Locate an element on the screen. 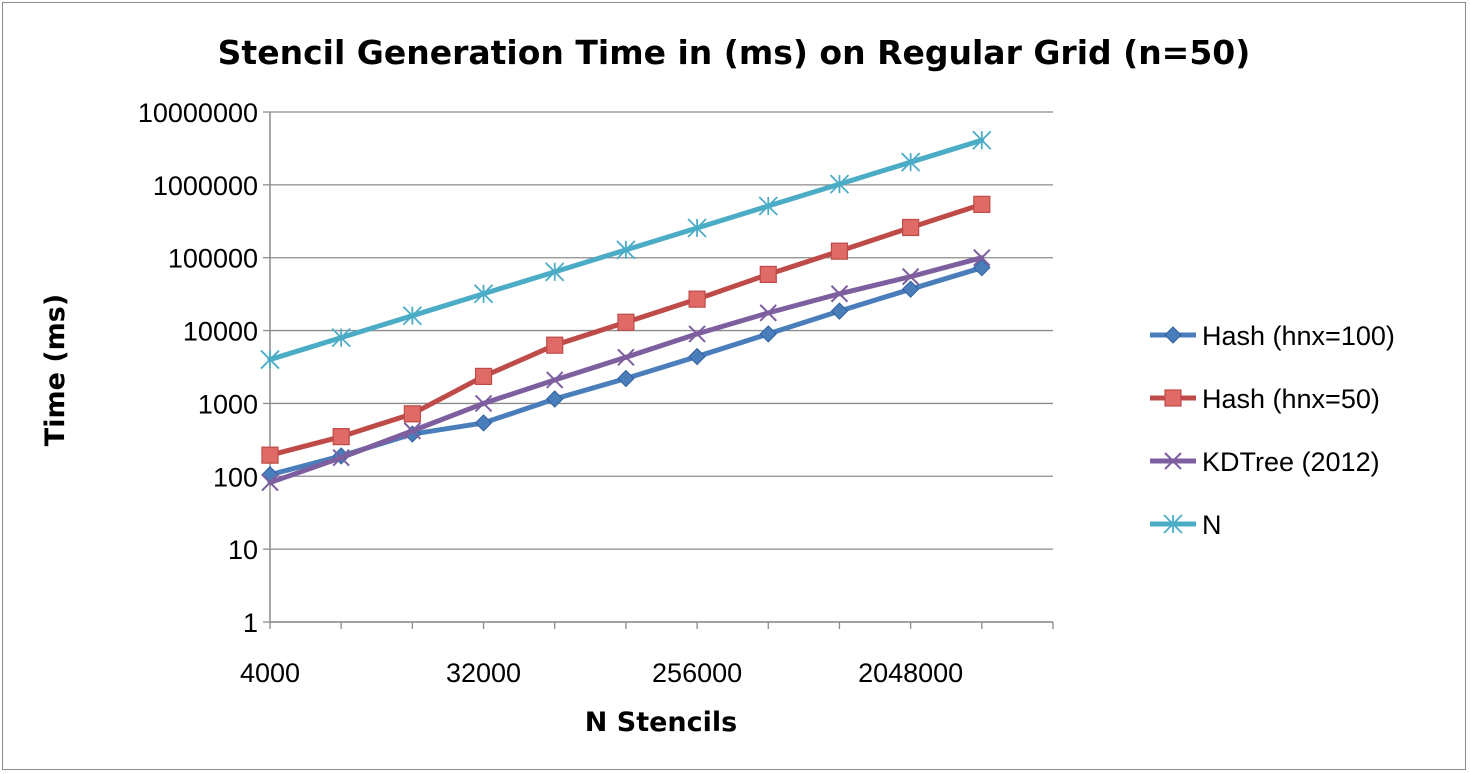  legend-item: Hash (hnx=100) is located at coordinates (1272, 336).